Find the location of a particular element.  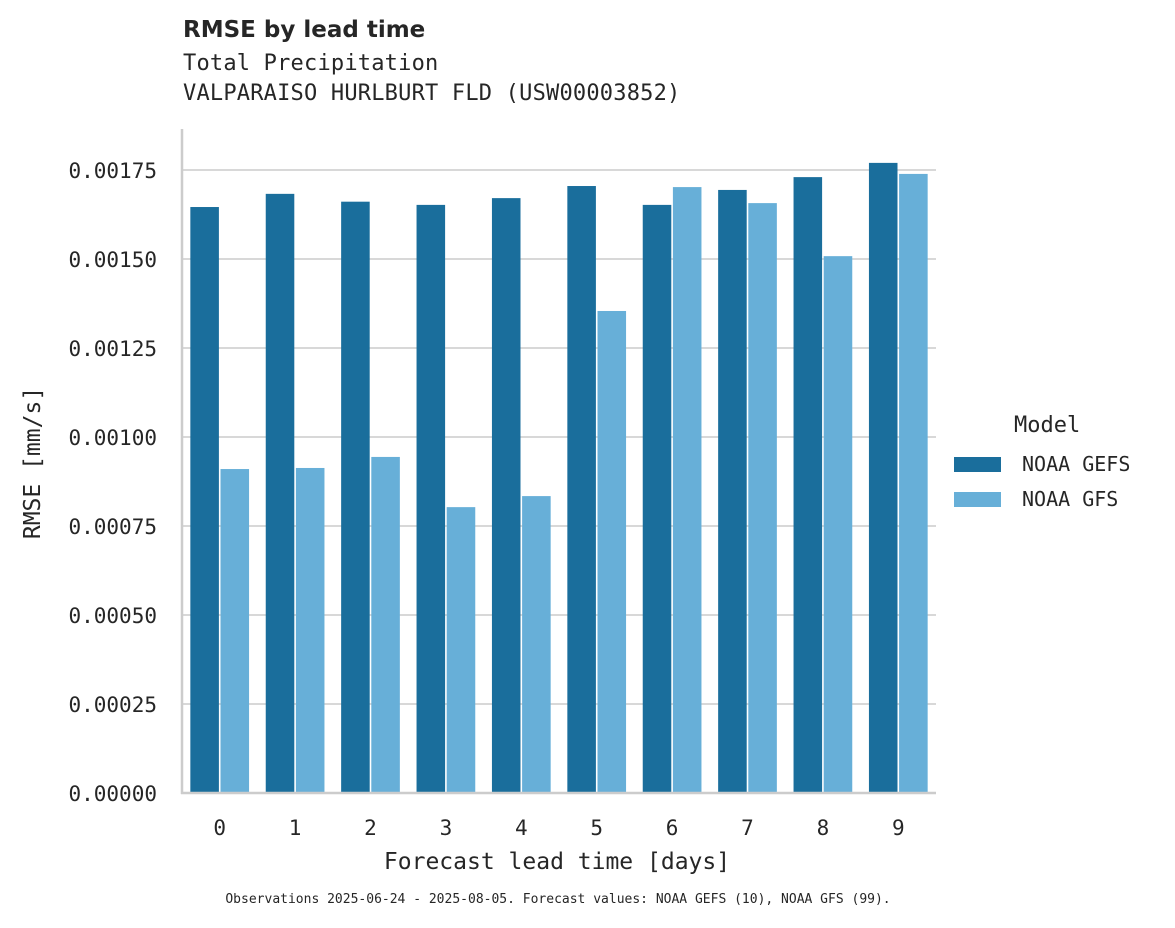

y-tick-label: 0.00125 is located at coordinates (112, 349).